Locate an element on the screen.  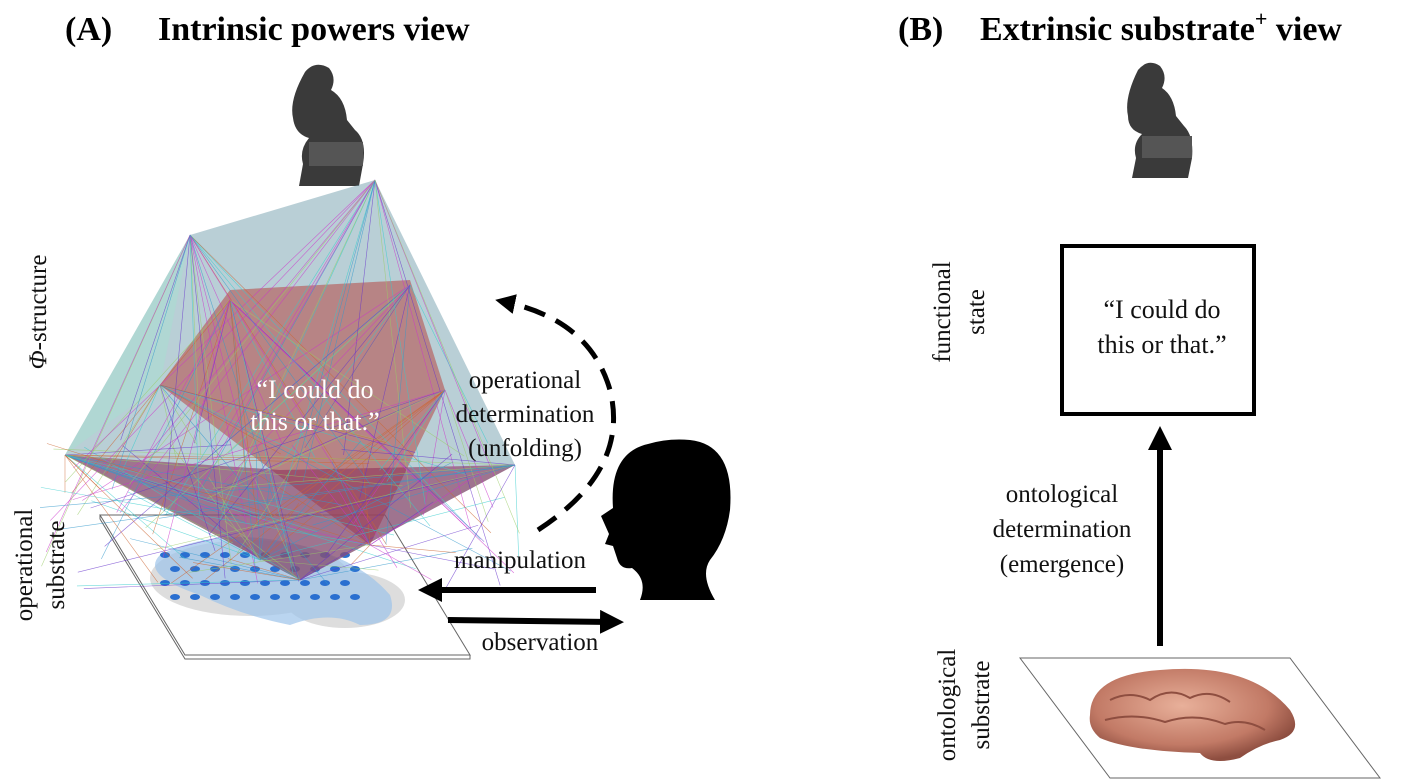
determination-label: (emergence) is located at coordinates (1062, 564).